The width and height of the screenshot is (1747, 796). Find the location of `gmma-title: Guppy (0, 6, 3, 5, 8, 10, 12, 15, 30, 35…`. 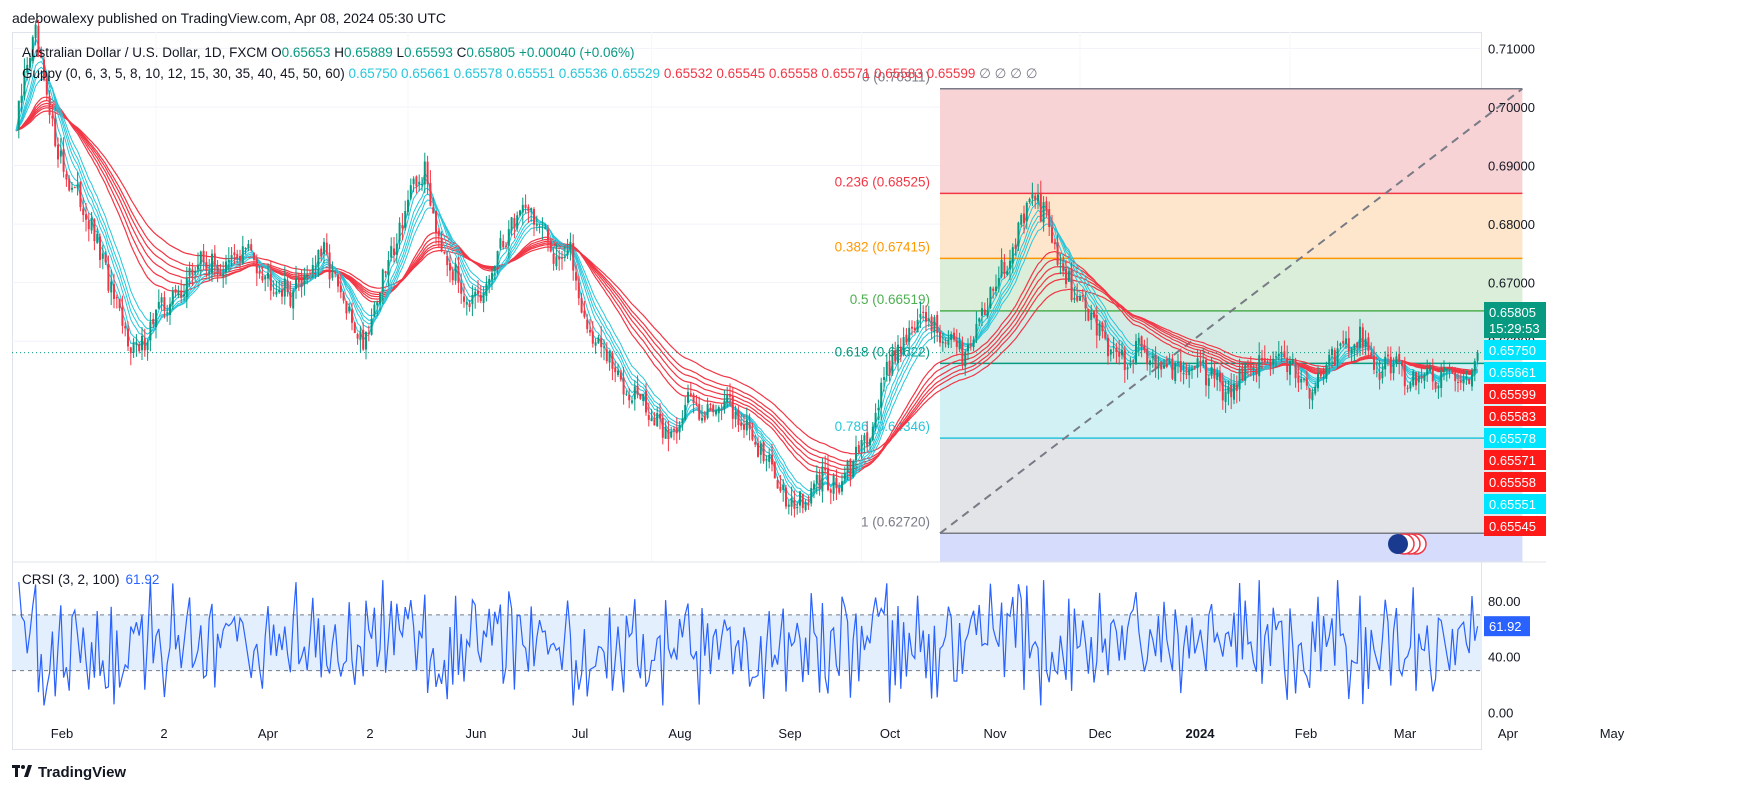

gmma-title: Guppy (0, 6, 3, 5, 8, 10, 12, 15, 30, 35… is located at coordinates (183, 73).